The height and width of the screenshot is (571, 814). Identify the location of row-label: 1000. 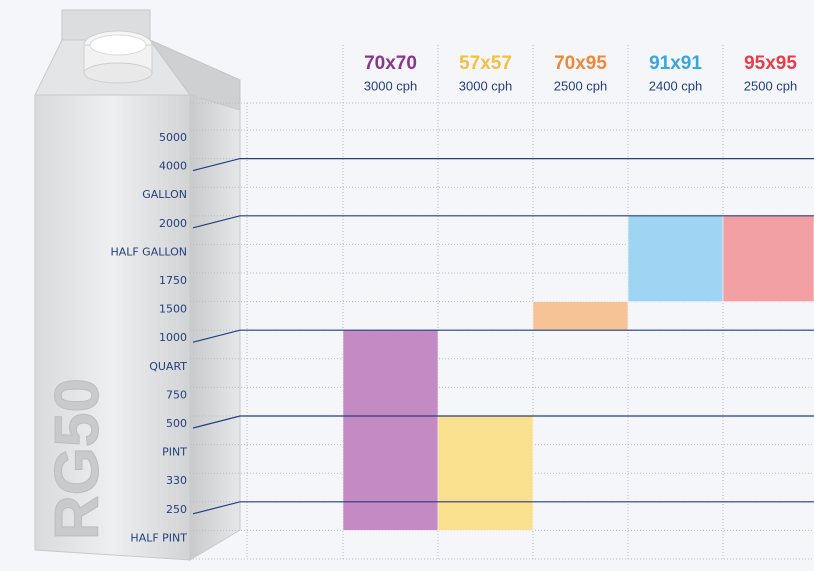
(173, 337).